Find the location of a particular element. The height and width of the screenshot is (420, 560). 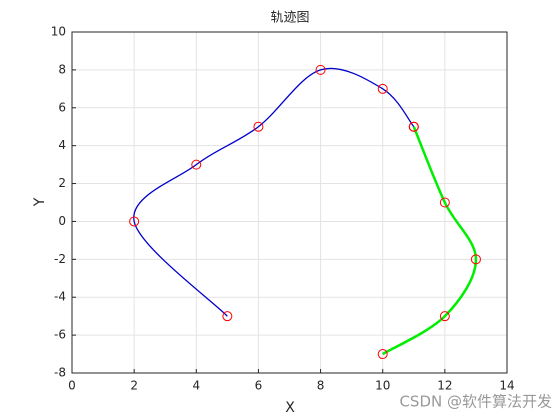

y-tick-label: -2 is located at coordinates (60, 259).